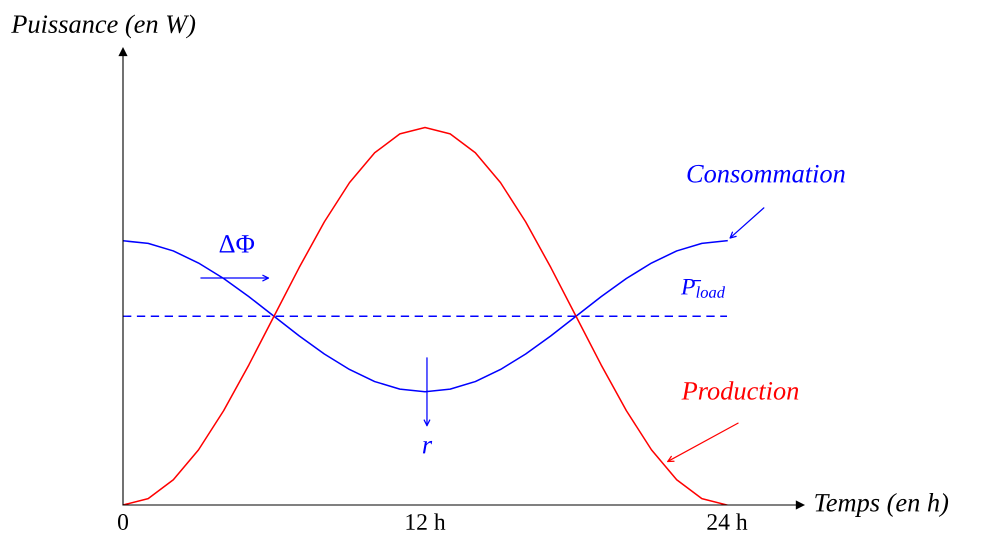  What do you see at coordinates (727, 521) in the screenshot?
I see `x-tick-label: 24 h` at bounding box center [727, 521].